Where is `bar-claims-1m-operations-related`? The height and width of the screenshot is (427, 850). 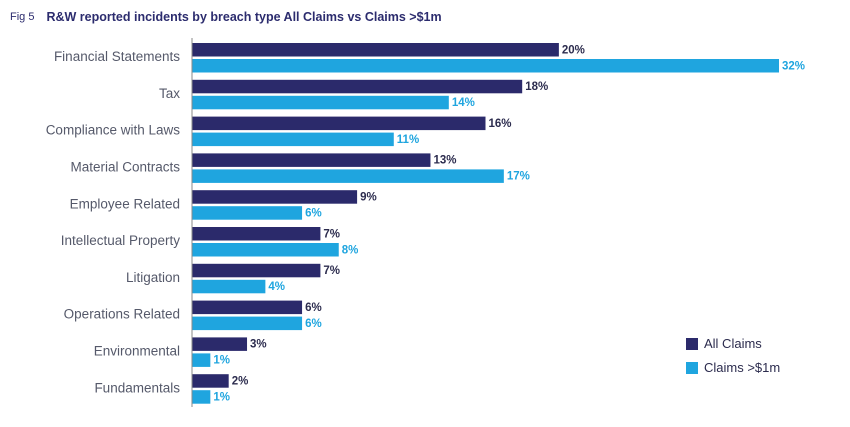 bar-claims-1m-operations-related is located at coordinates (247, 323).